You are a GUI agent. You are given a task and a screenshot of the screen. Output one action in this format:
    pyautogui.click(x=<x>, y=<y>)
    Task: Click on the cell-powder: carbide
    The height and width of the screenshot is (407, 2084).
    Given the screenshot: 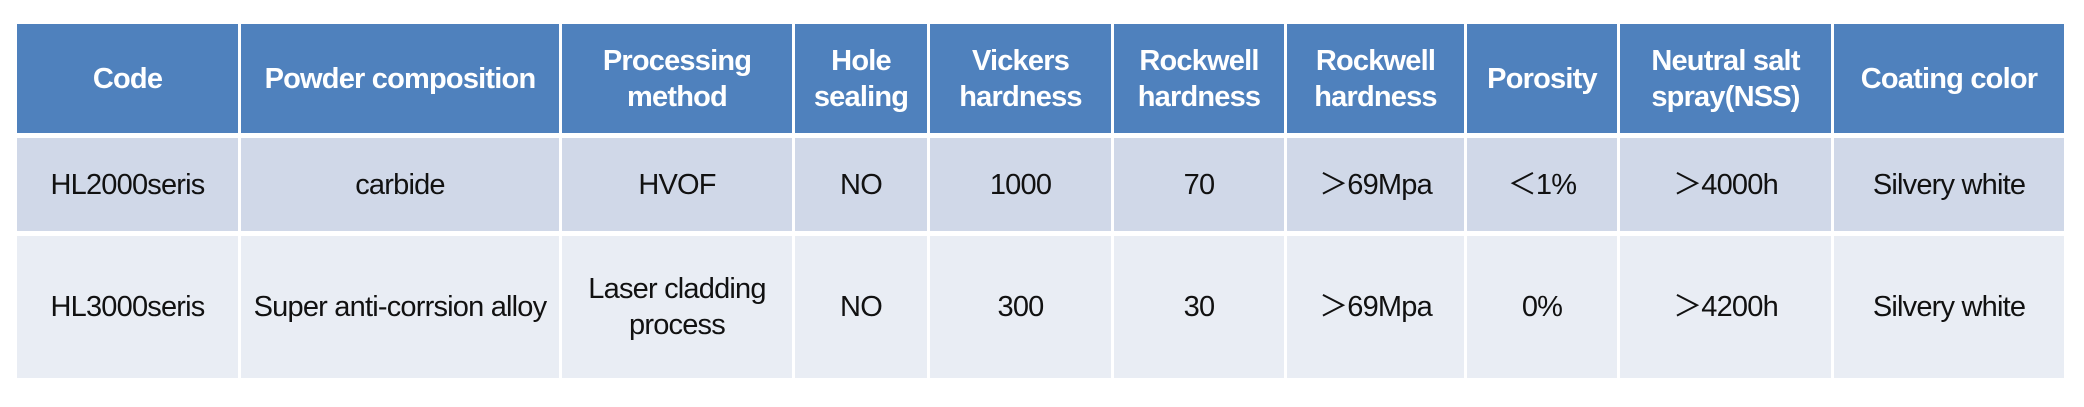 What is the action you would take?
    pyautogui.click(x=400, y=184)
    